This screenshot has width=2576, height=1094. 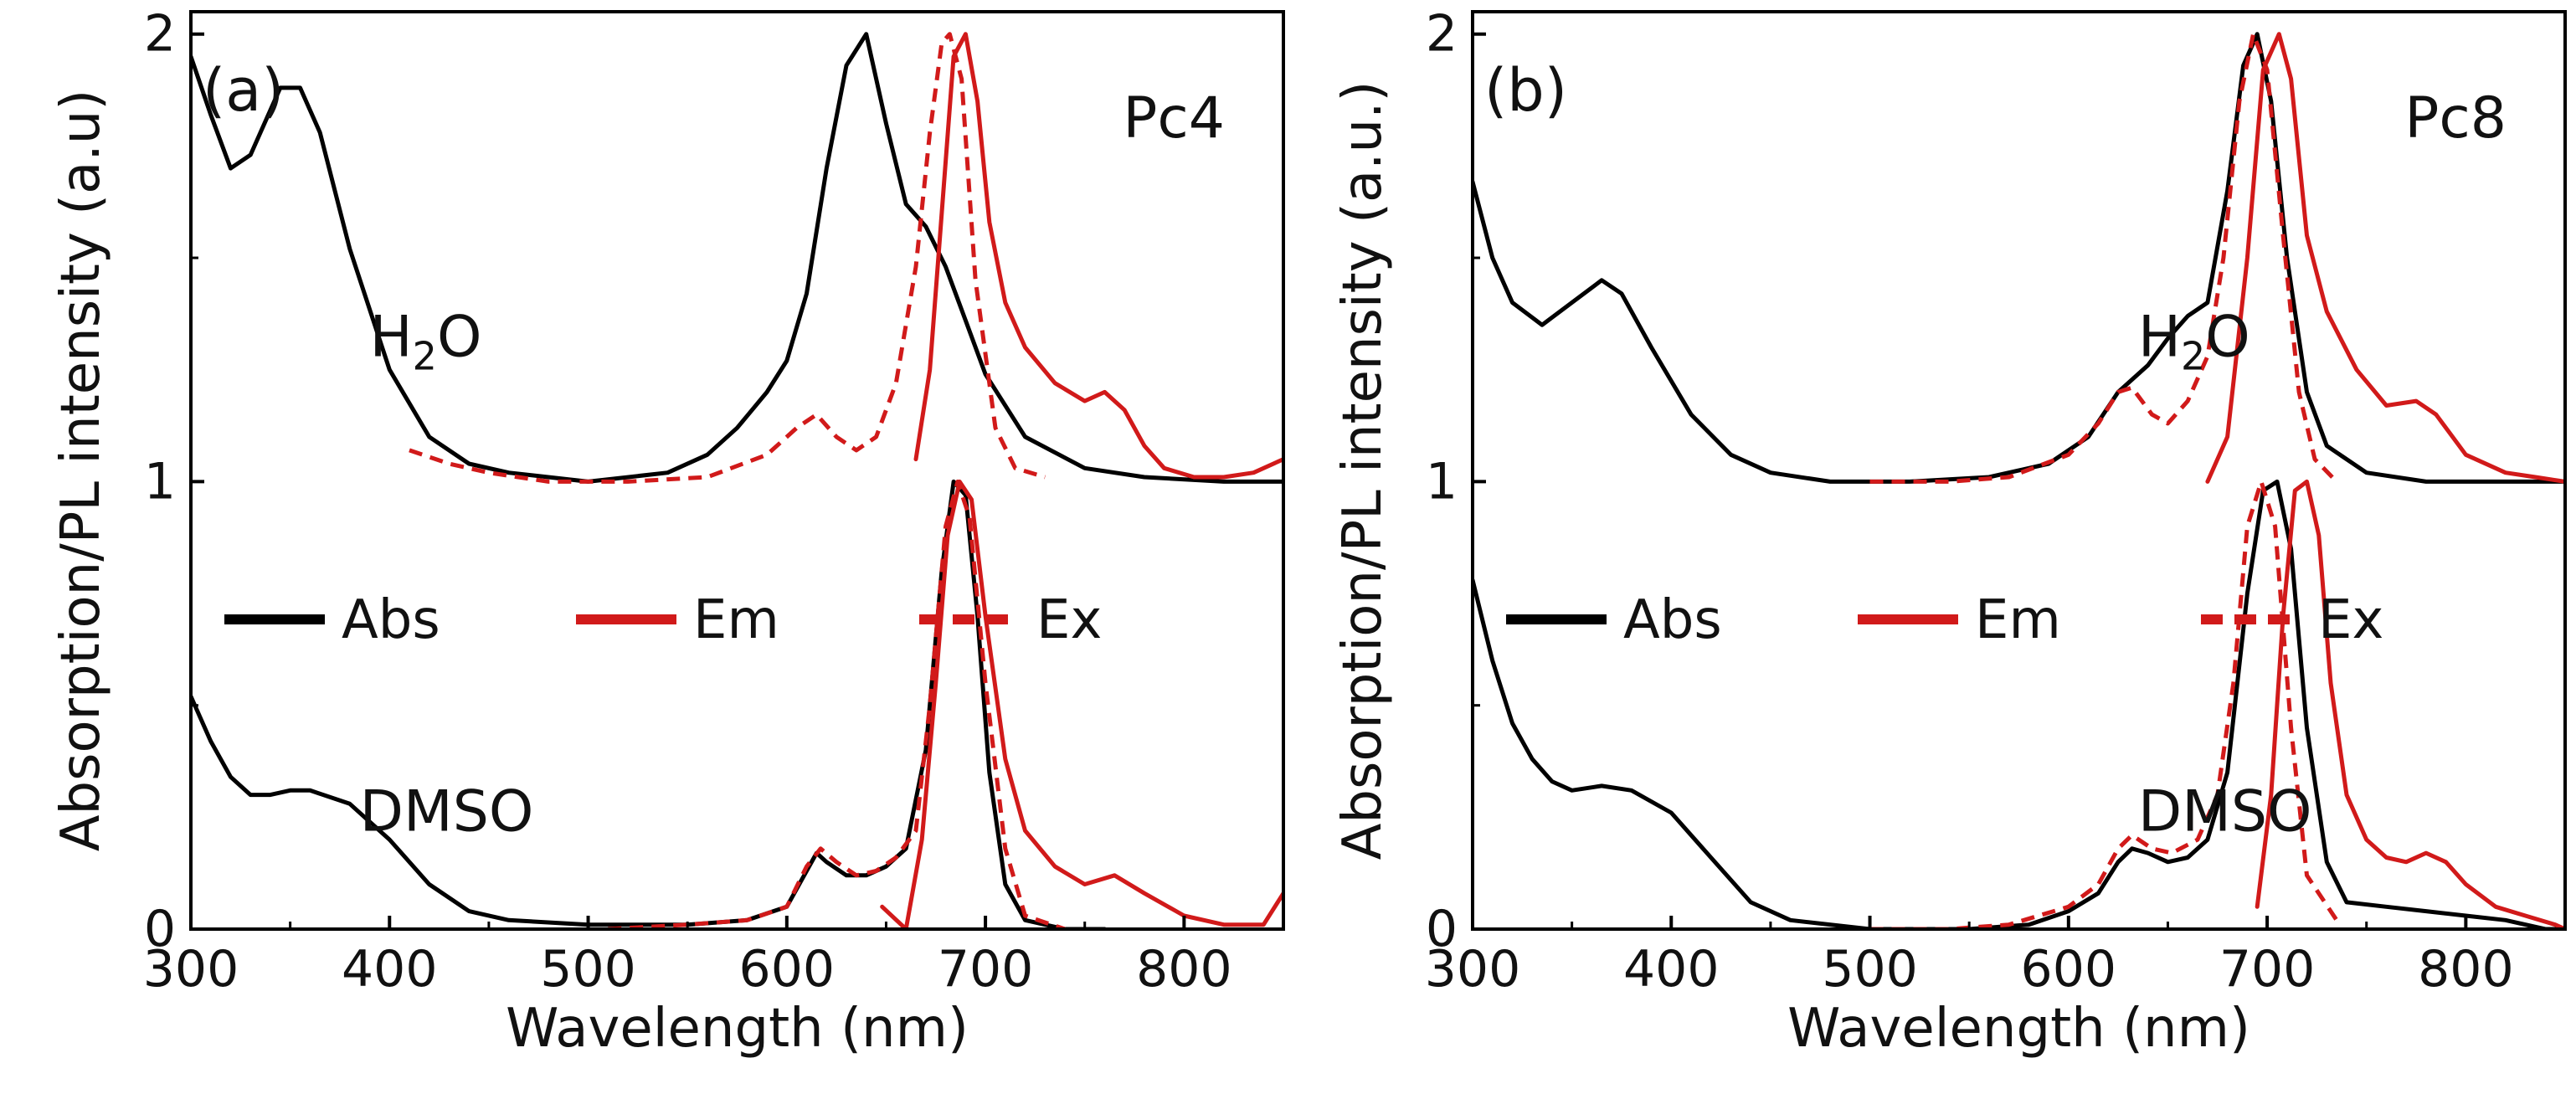 What do you see at coordinates (2455, 118) in the screenshot?
I see `sample-label: Pc8` at bounding box center [2455, 118].